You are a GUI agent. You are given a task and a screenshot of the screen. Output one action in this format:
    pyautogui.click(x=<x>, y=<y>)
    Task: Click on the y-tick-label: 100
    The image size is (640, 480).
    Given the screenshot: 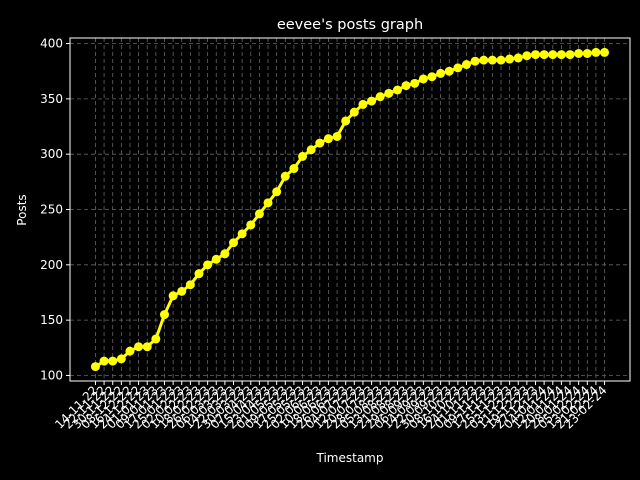 What is the action you would take?
    pyautogui.click(x=51, y=375)
    